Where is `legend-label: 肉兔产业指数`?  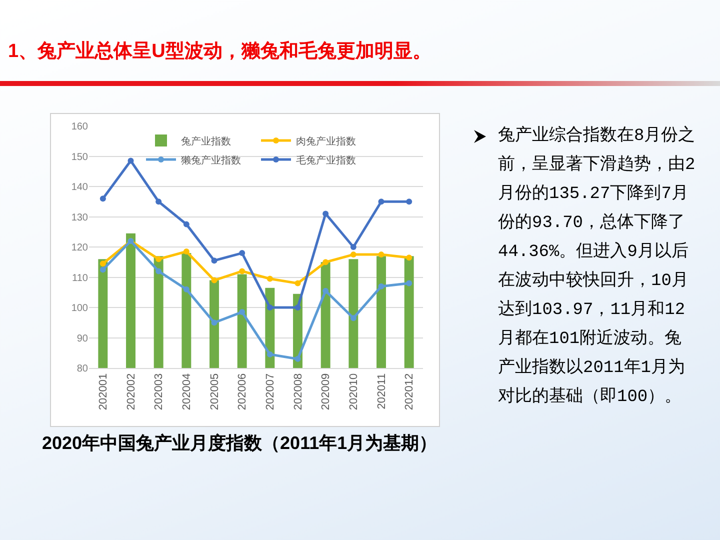
legend-label: 肉兔产业指数 is located at coordinates (326, 141).